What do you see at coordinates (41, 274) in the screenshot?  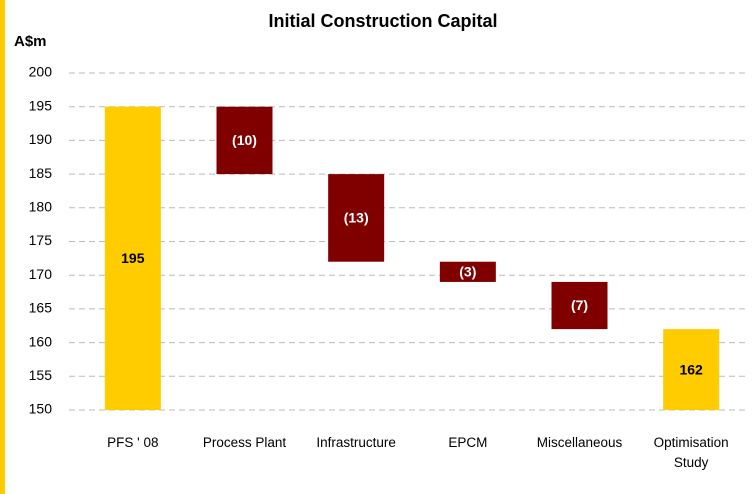 I see `y-tick-label: 170` at bounding box center [41, 274].